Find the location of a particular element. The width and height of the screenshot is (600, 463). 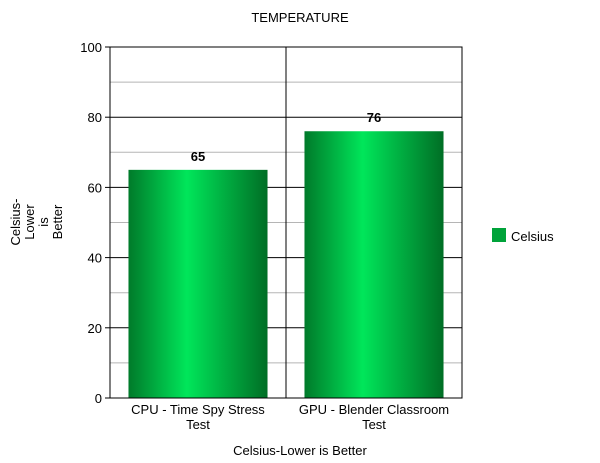

chart-title: TEMPERATURE is located at coordinates (300, 17).